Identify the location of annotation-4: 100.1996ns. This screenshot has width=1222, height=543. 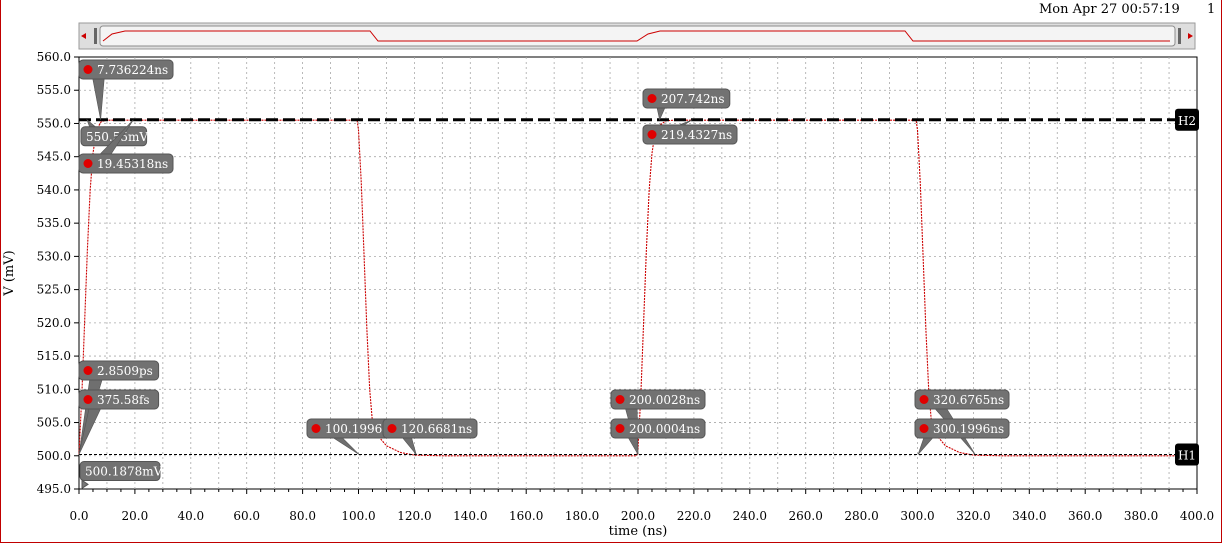
(354, 436).